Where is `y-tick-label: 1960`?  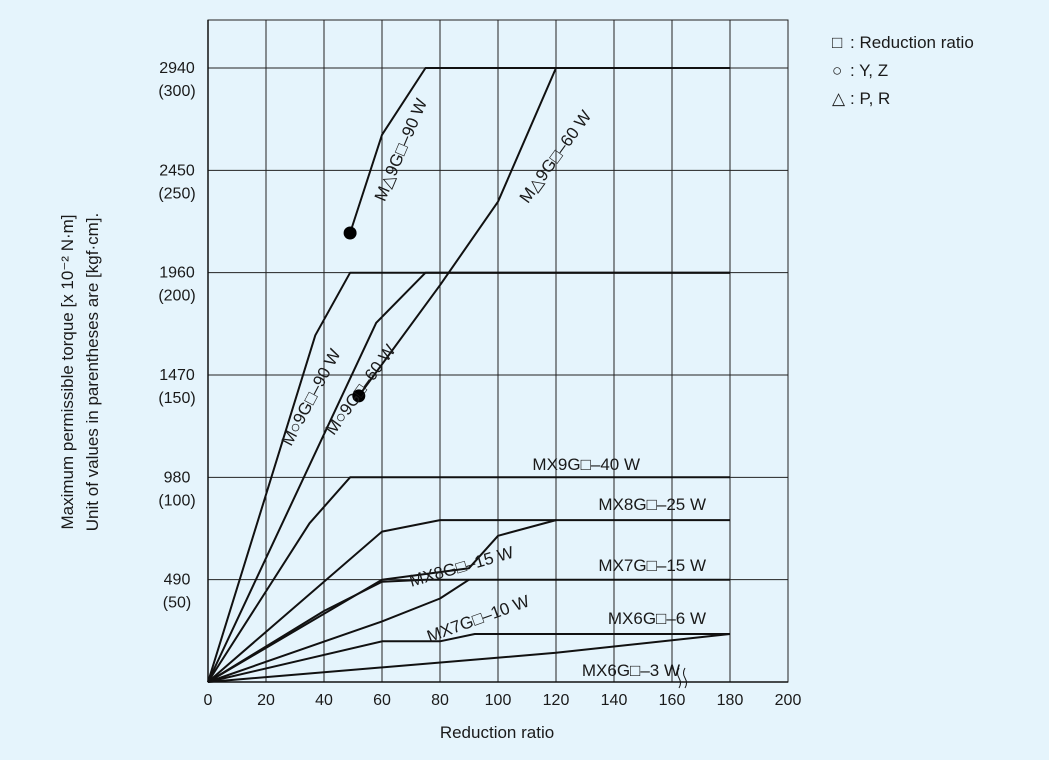 y-tick-label: 1960 is located at coordinates (177, 273).